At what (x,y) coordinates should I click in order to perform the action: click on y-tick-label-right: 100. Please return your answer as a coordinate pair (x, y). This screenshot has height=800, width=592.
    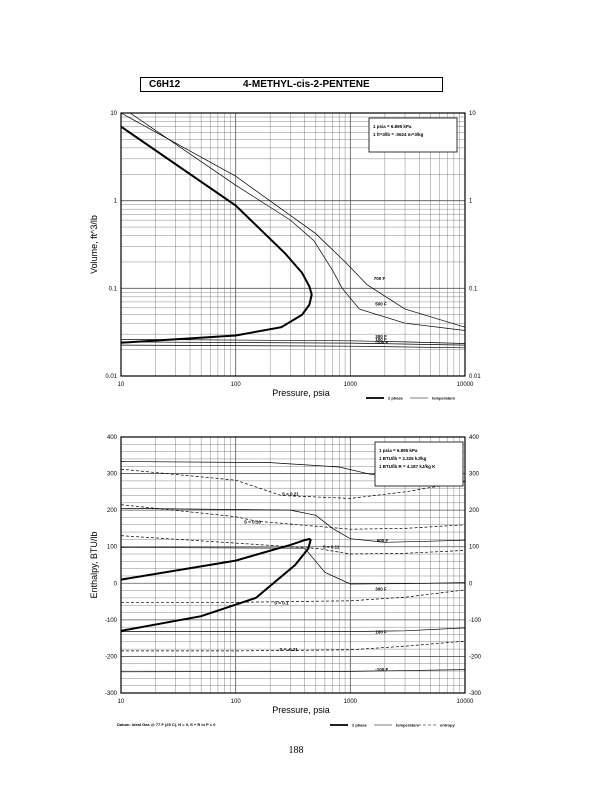
    Looking at the image, I should click on (474, 548).